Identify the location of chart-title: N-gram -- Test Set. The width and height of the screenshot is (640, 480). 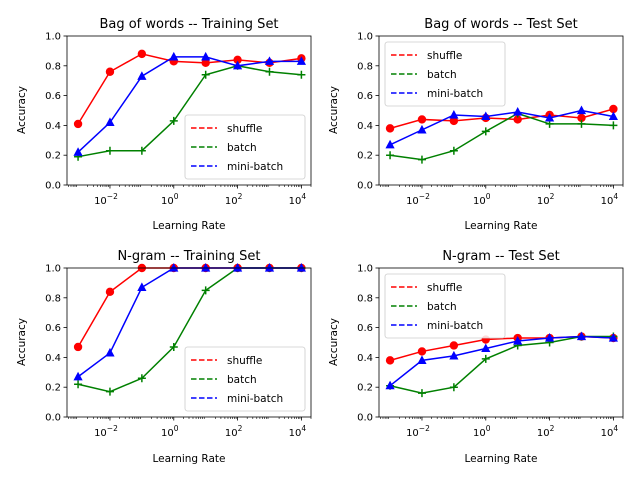
(500, 256).